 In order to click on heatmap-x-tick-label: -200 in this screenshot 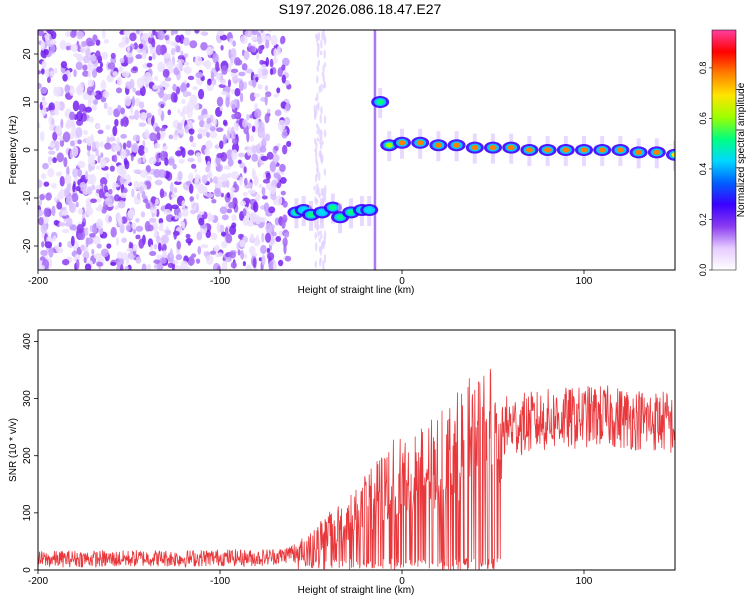, I will do `click(38, 281)`.